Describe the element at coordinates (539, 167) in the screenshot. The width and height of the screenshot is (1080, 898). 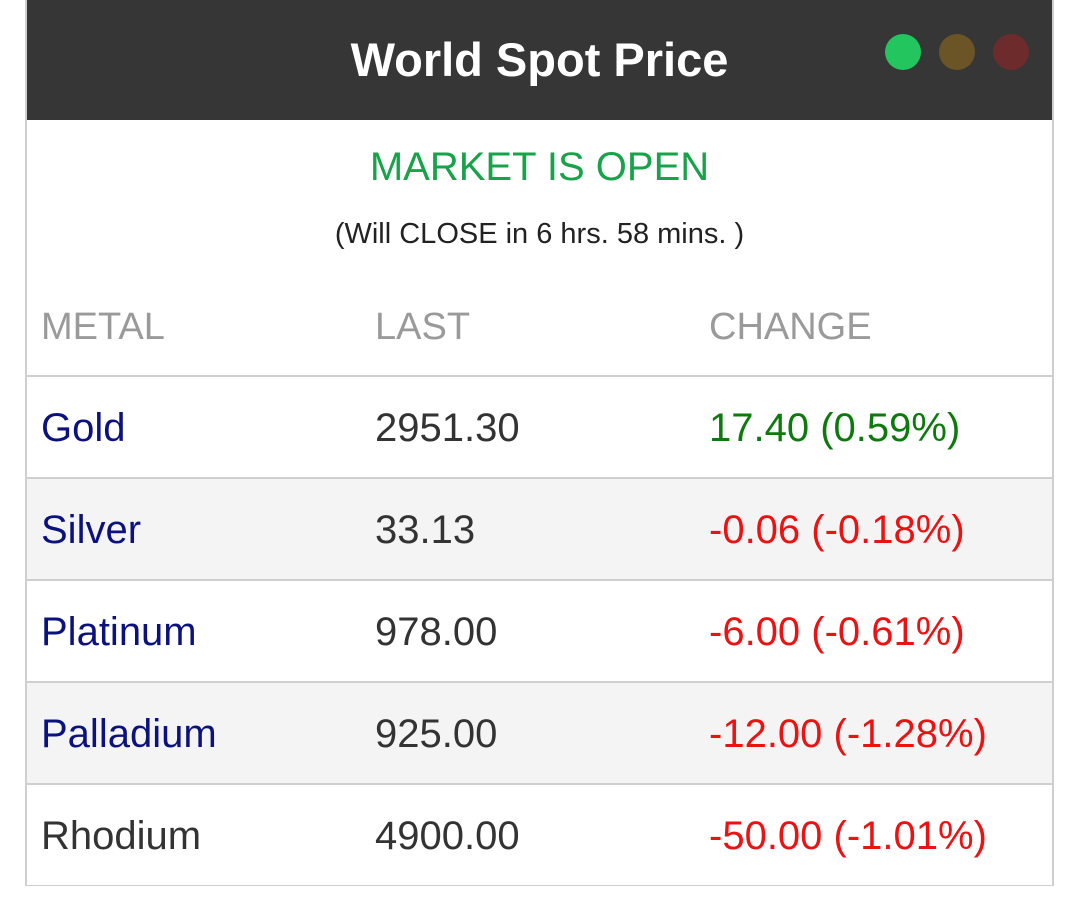
I see `market-status: MARKET IS OPEN` at that location.